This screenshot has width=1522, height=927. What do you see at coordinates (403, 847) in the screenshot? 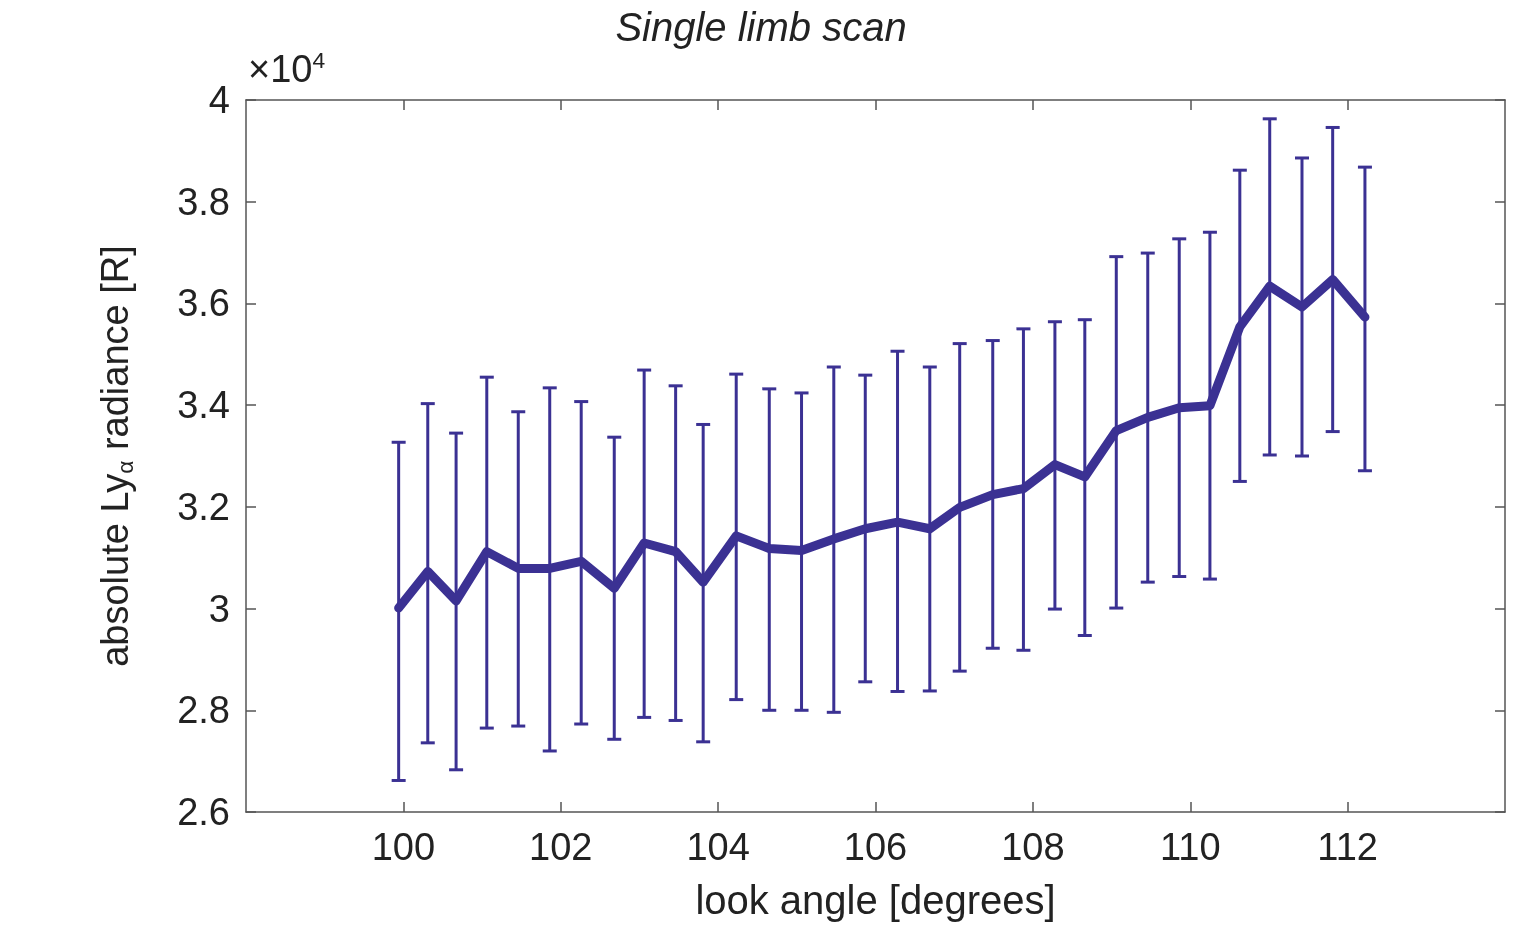
I see `x-tick-label: 100` at bounding box center [403, 847].